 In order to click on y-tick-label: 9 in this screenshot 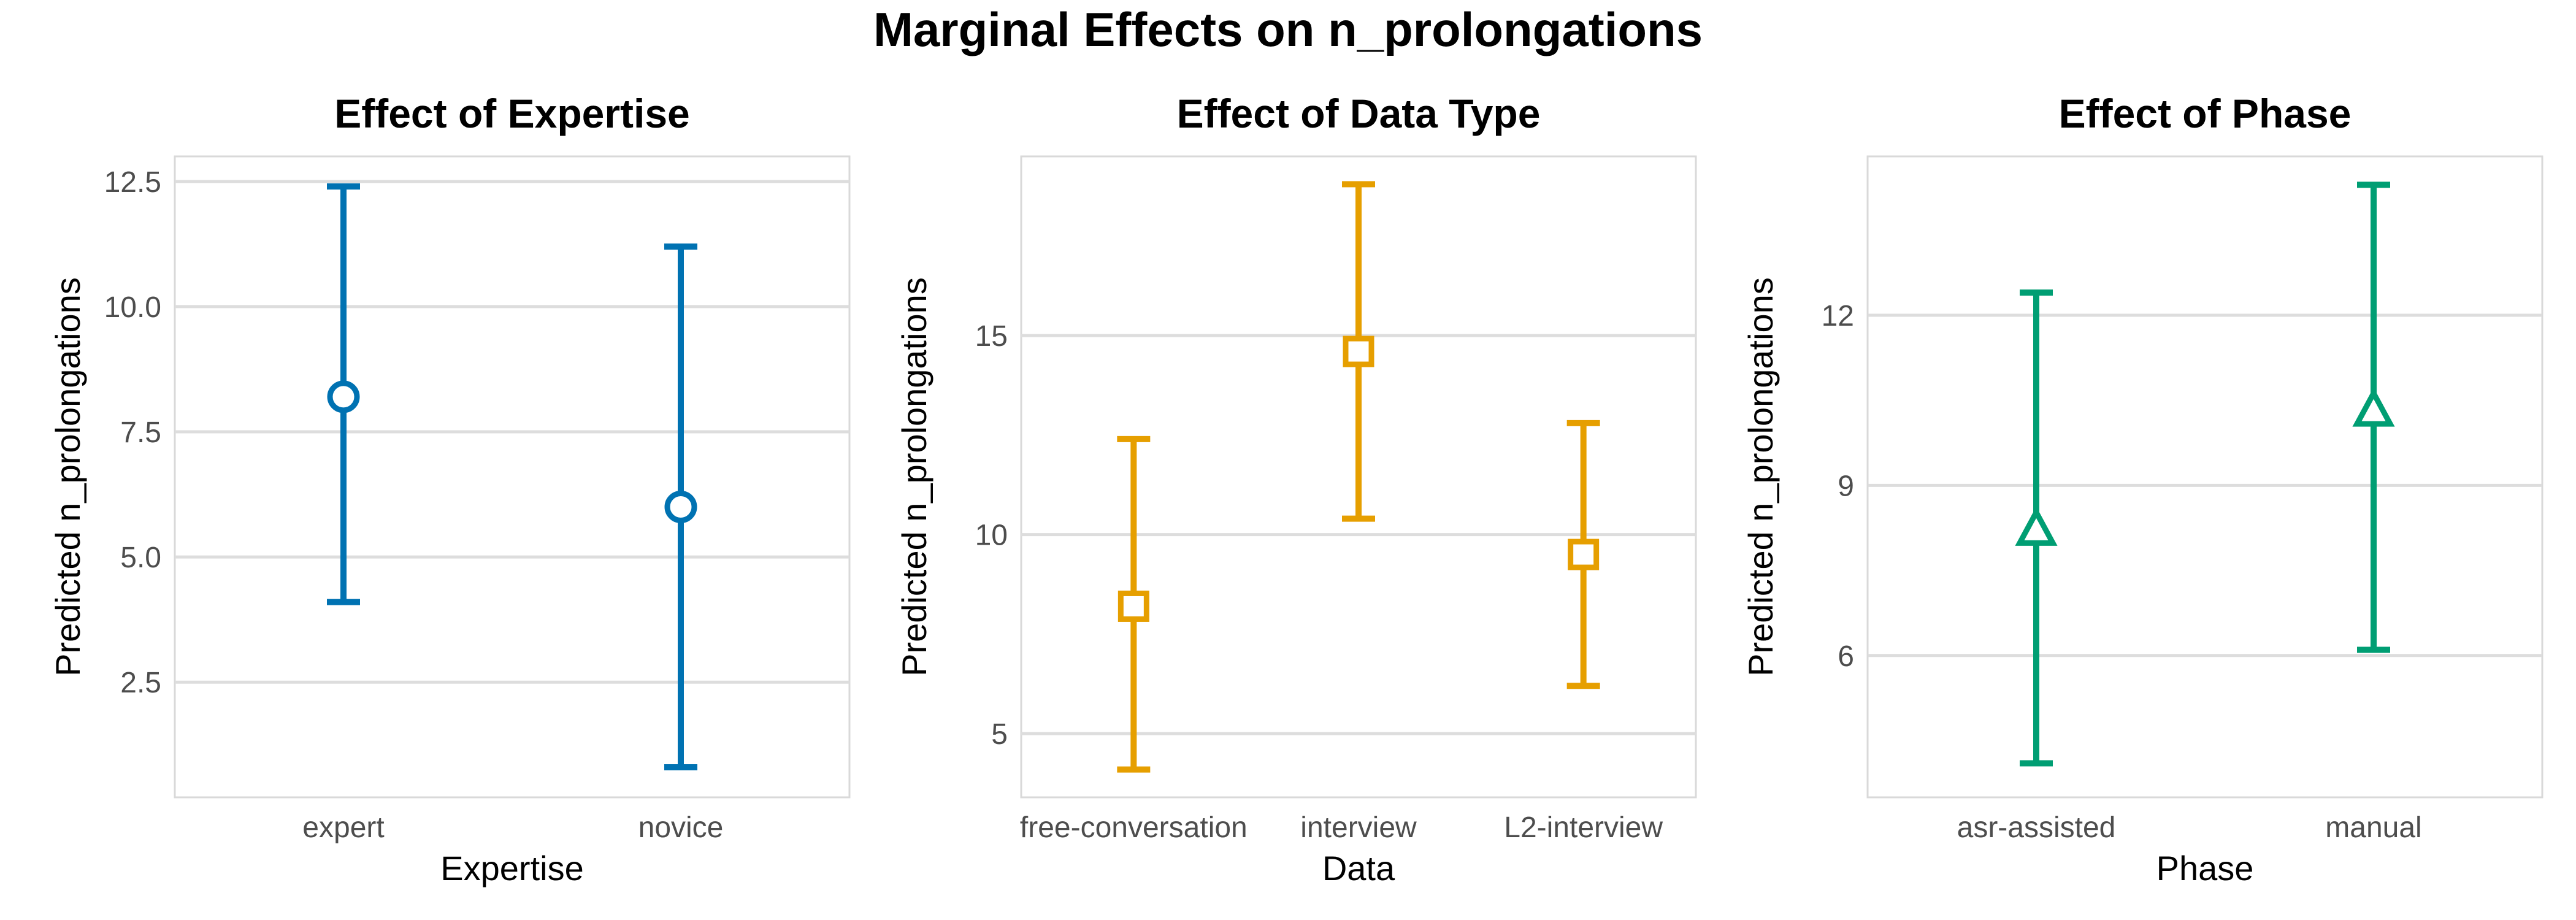, I will do `click(1846, 486)`.